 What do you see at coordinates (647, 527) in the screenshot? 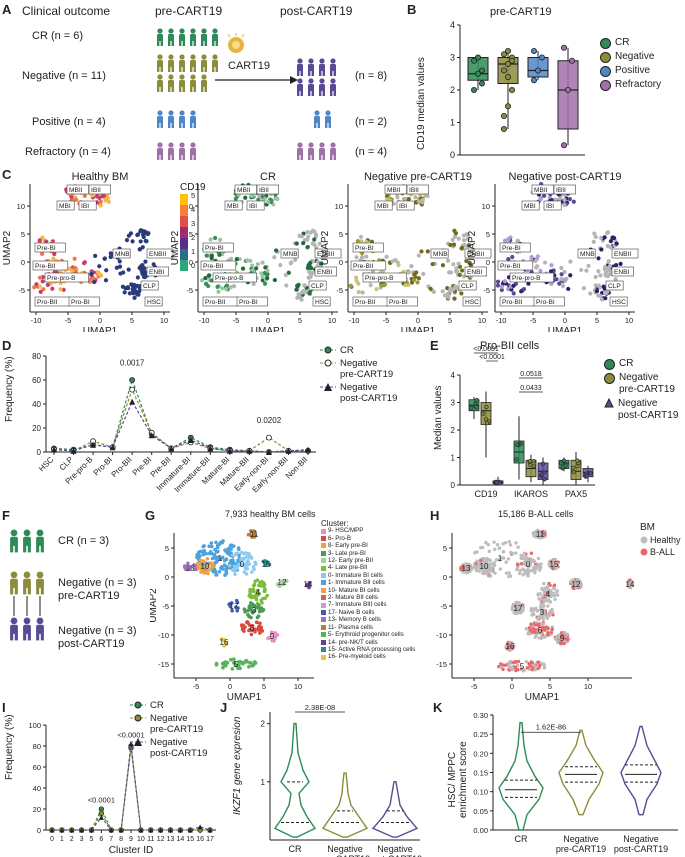
I see `legend-title: BM` at bounding box center [647, 527].